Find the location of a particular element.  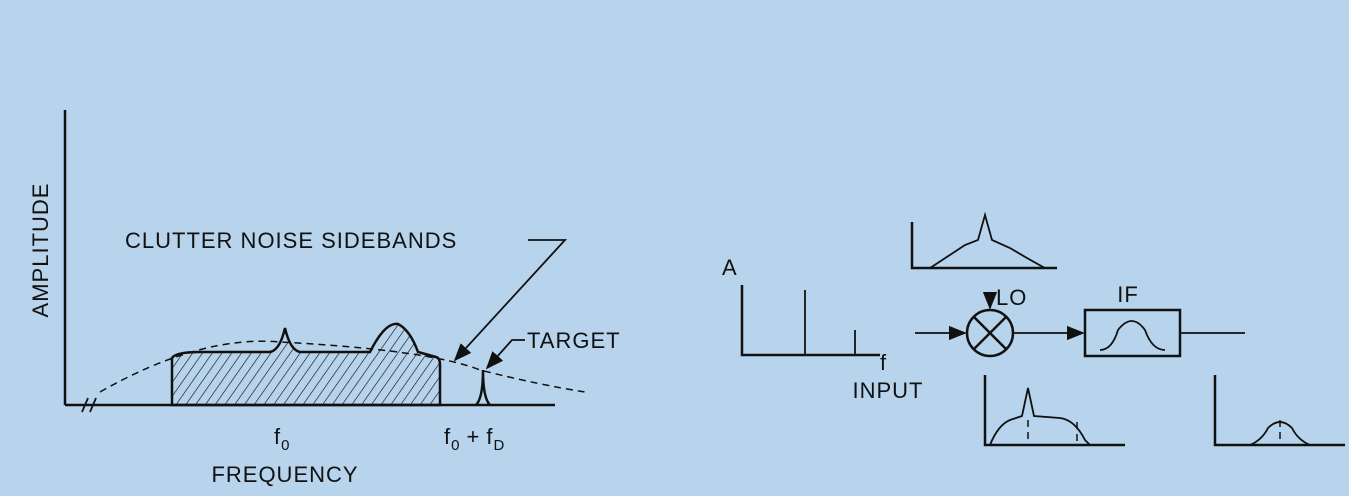

y-axis-label: AMPLITUDE is located at coordinates (40, 250).